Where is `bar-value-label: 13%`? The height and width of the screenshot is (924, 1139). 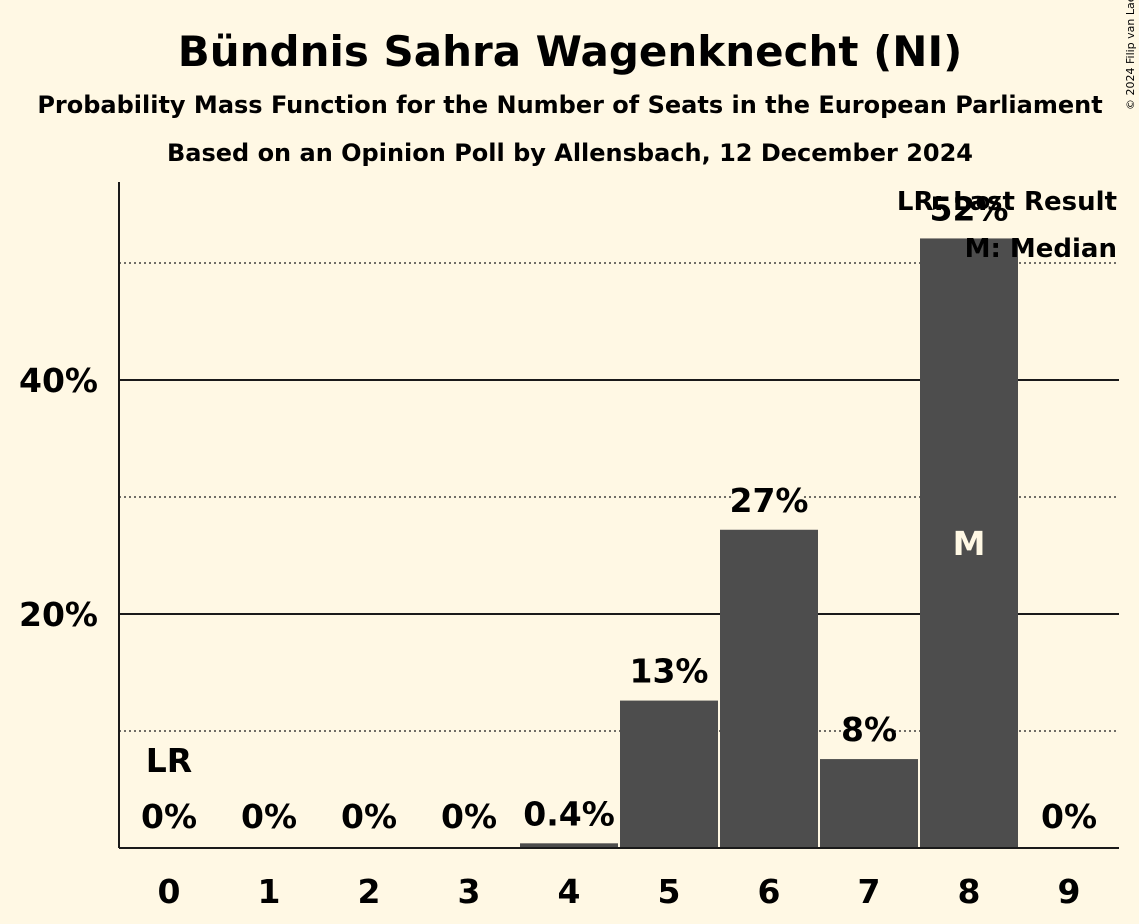 bar-value-label: 13% is located at coordinates (669, 671).